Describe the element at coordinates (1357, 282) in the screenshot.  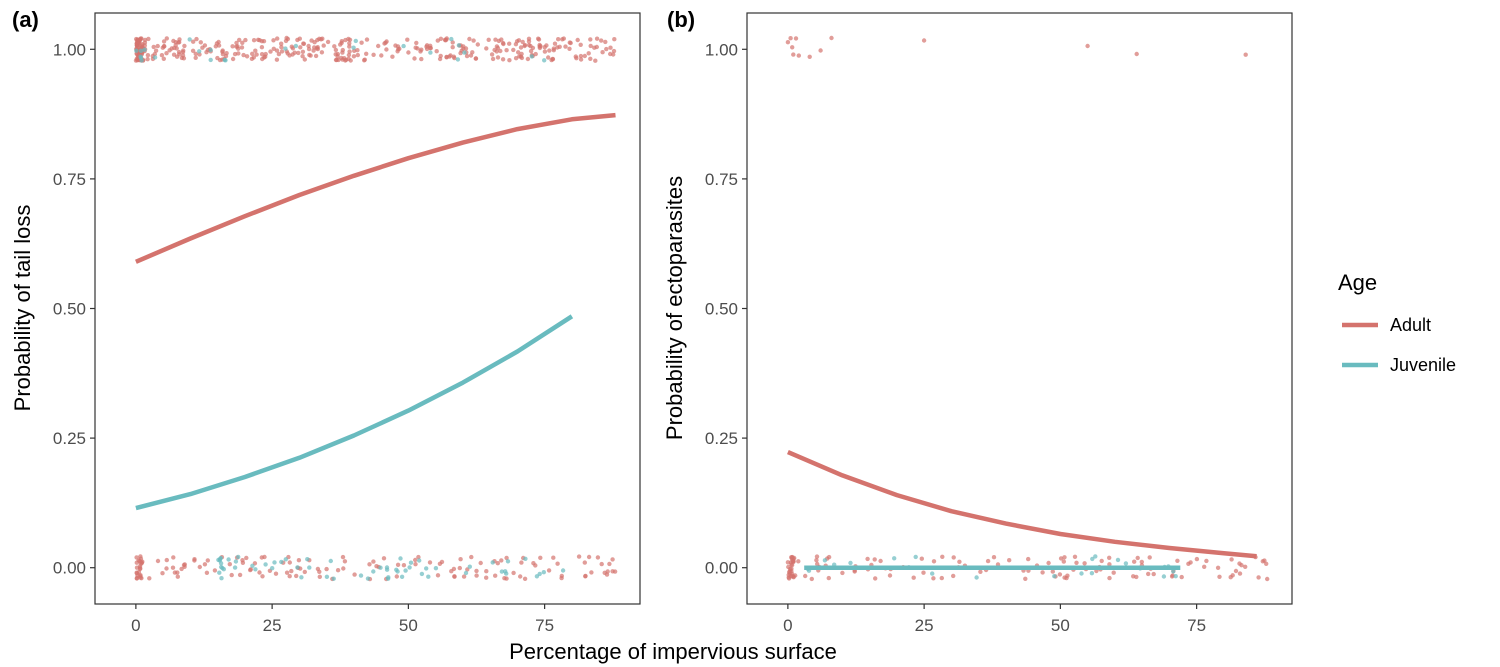
I see `legend-title: Age` at that location.